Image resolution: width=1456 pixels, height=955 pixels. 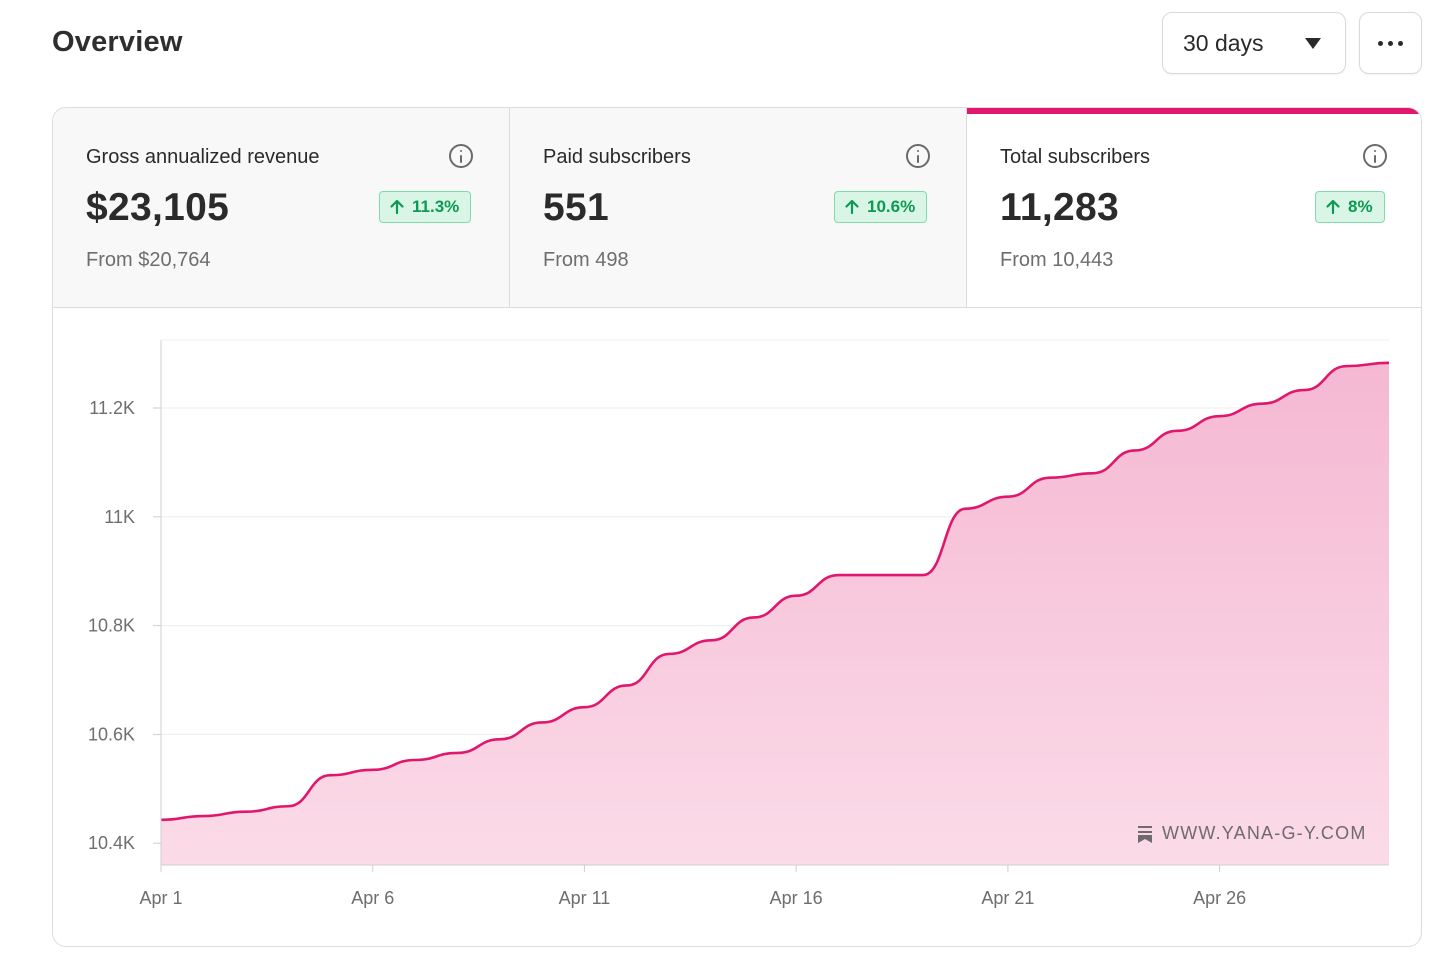 What do you see at coordinates (1057, 260) in the screenshot?
I see `stat-from: From 10,443` at bounding box center [1057, 260].